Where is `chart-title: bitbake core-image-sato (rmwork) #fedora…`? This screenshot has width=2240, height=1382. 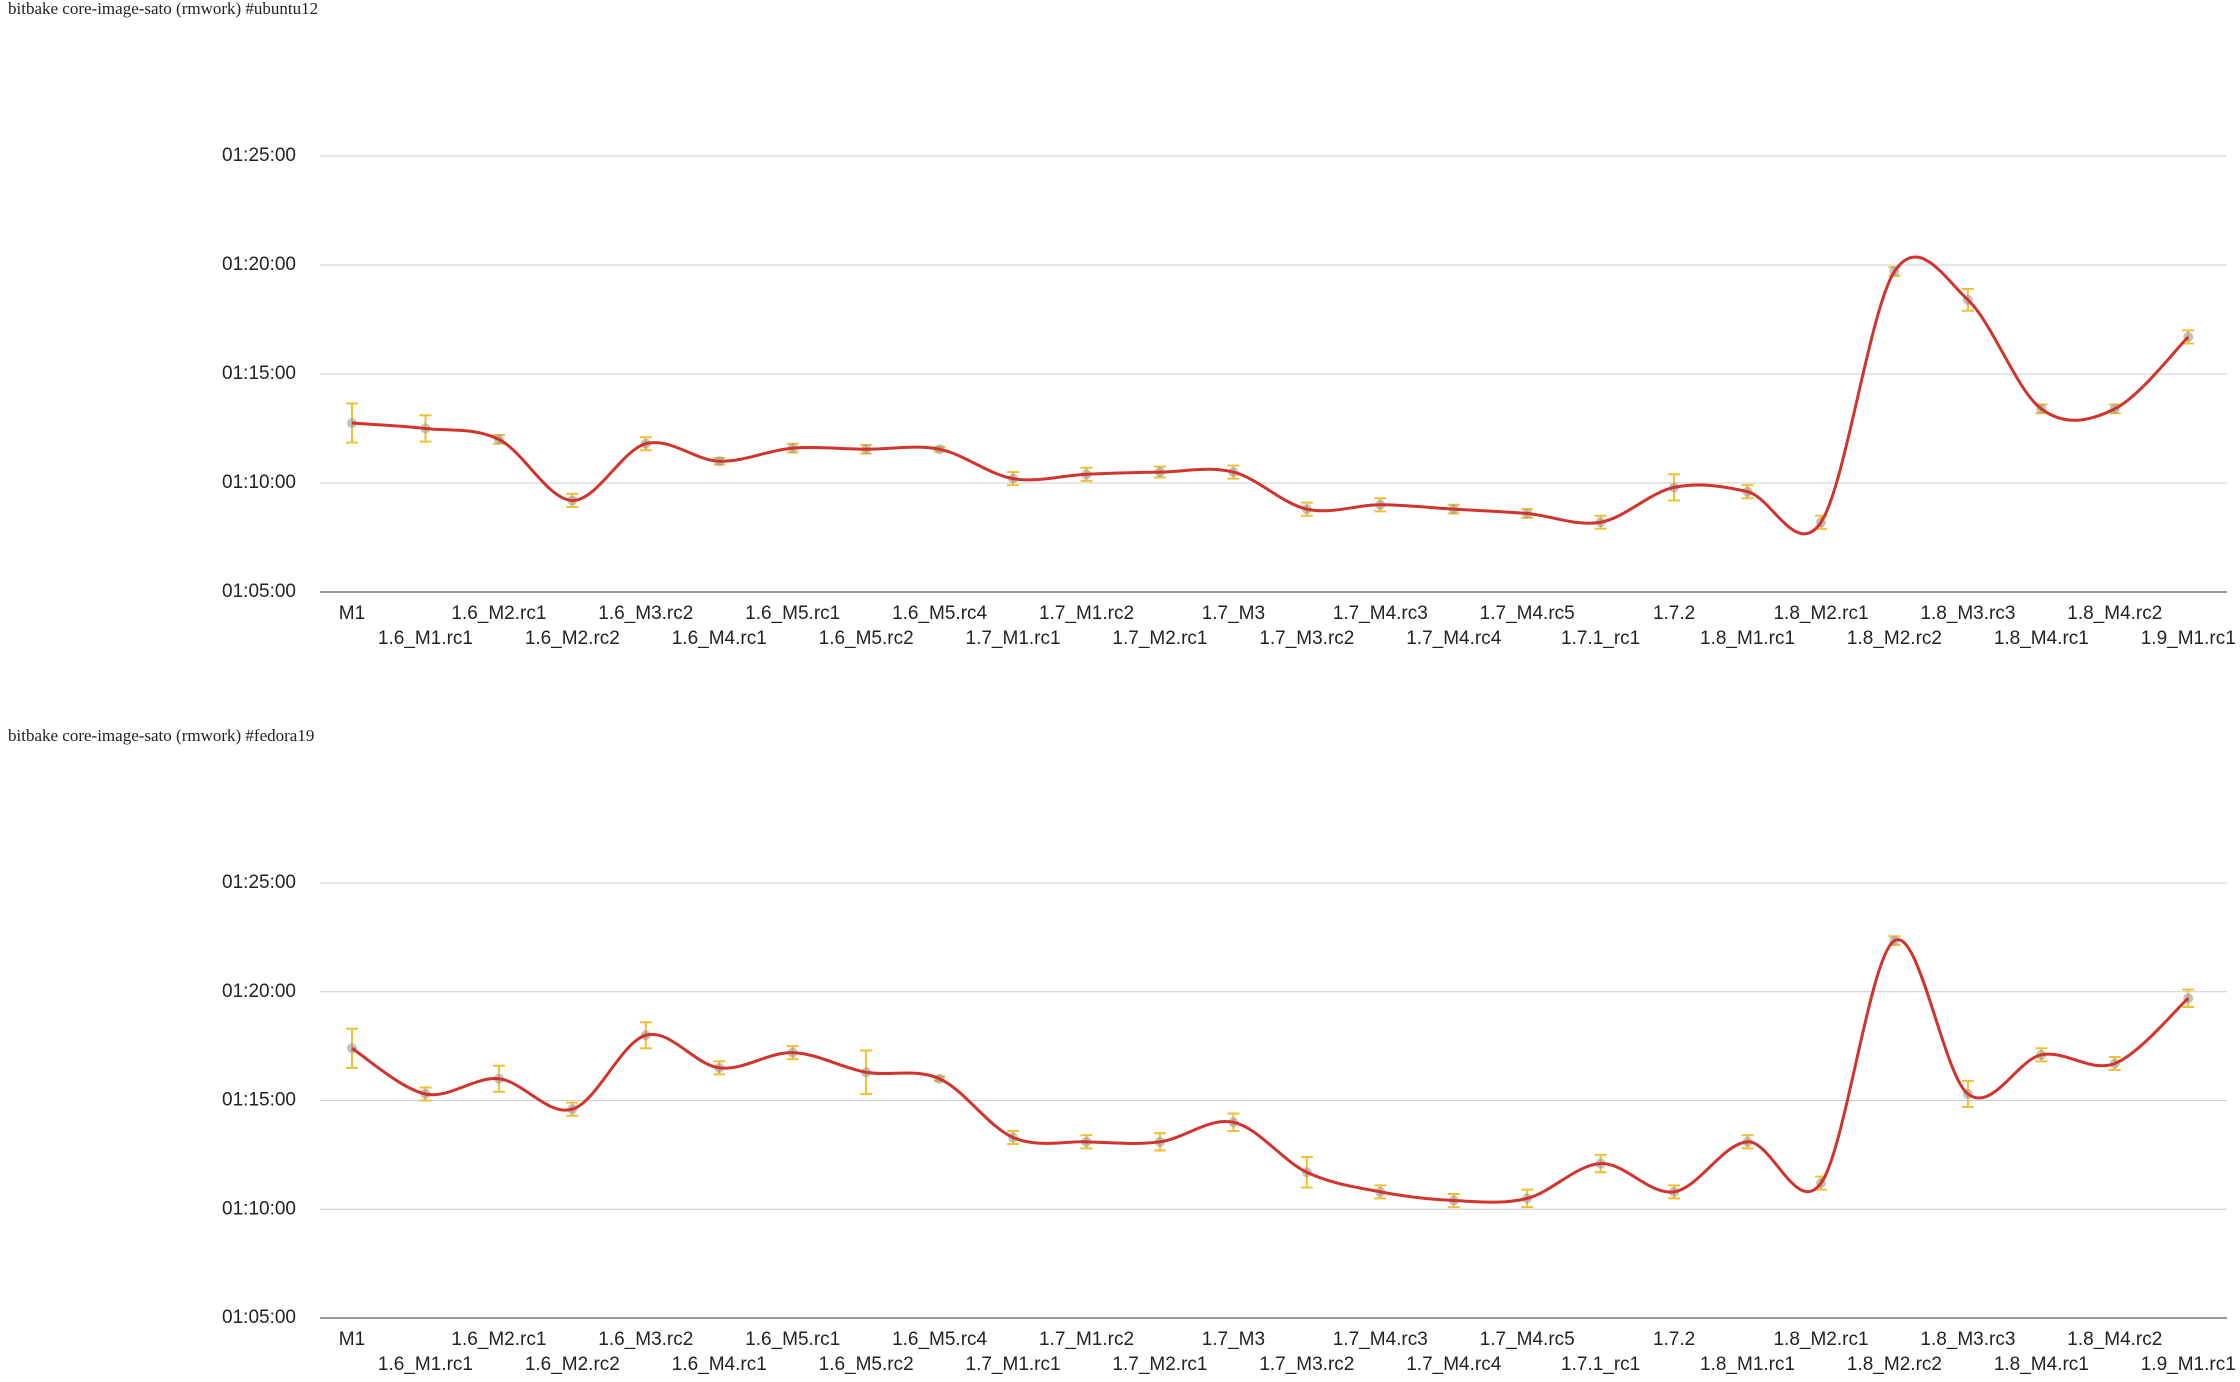 chart-title: bitbake core-image-sato (rmwork) #fedora… is located at coordinates (161, 735).